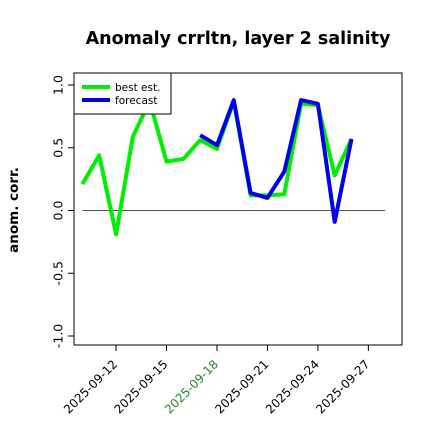 The width and height of the screenshot is (440, 444). What do you see at coordinates (238, 39) in the screenshot?
I see `chart-title: Anomaly crrltn, layer 2 salinity` at bounding box center [238, 39].